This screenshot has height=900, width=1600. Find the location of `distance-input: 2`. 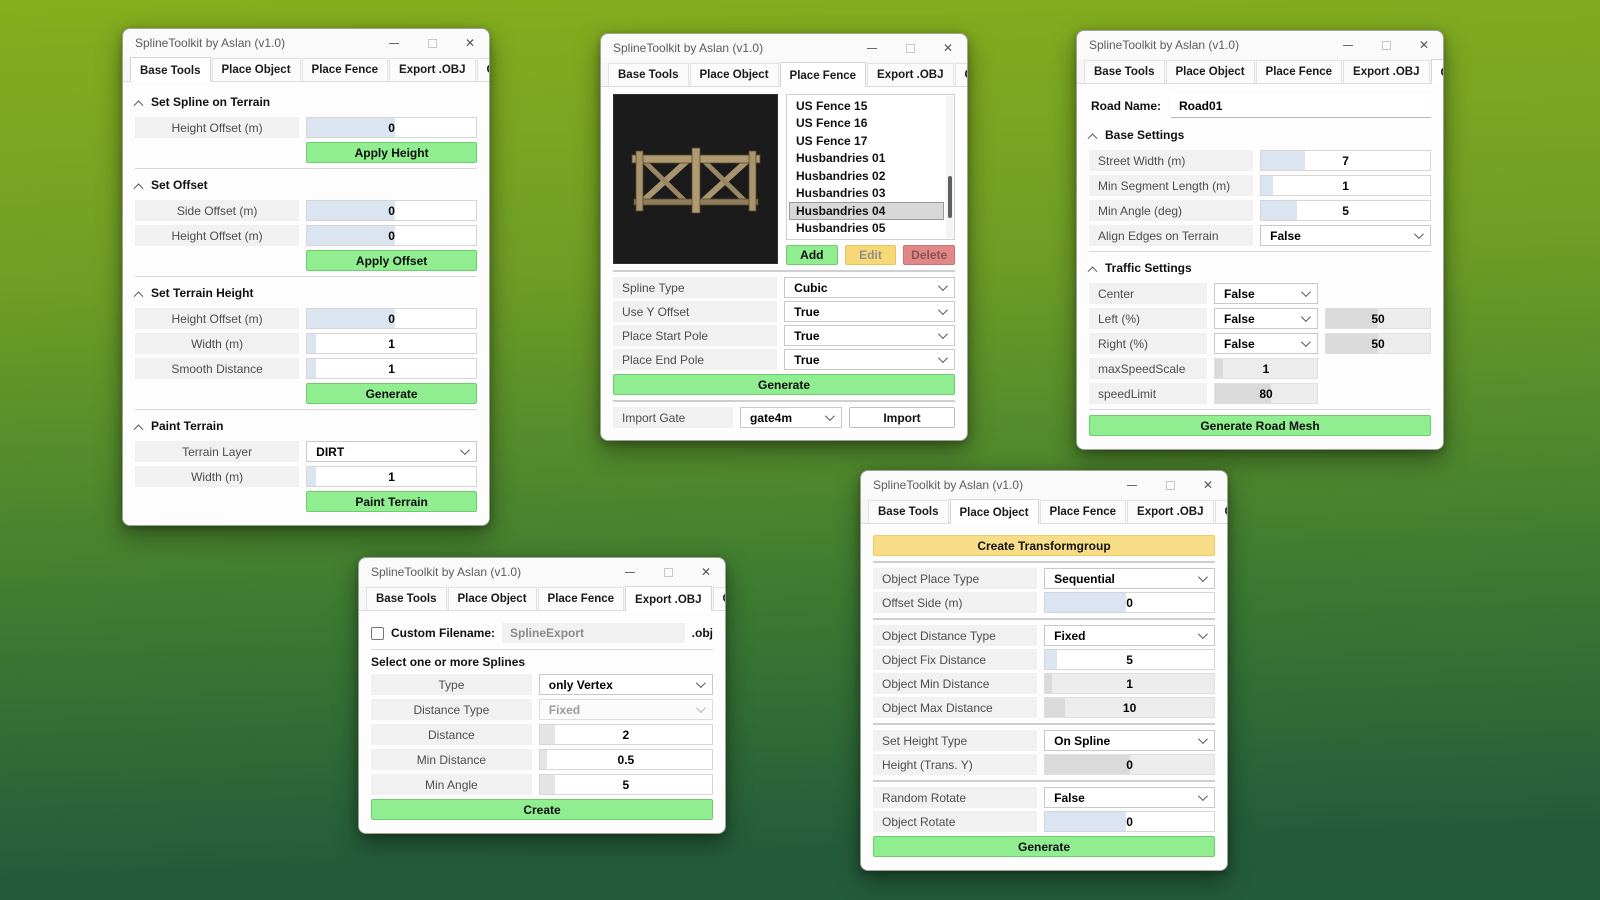

distance-input: 2 is located at coordinates (625, 734).